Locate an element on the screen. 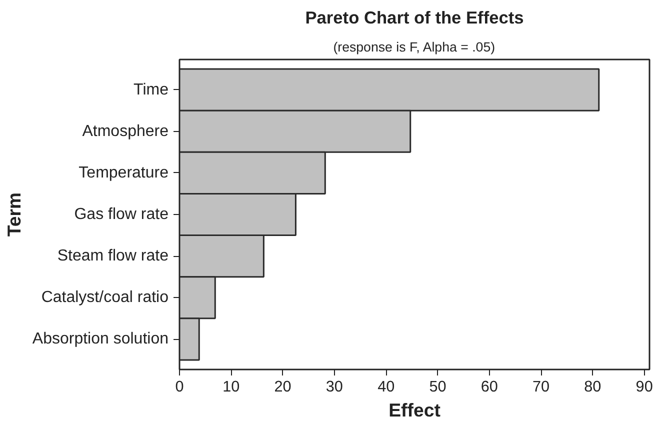 This screenshot has height=423, width=657. x-tick-label: 70 is located at coordinates (541, 387).